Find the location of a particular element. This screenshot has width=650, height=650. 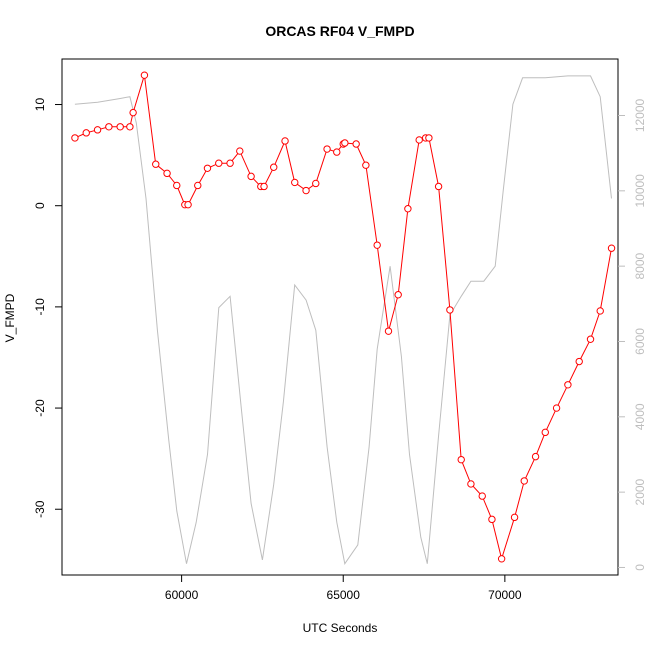

y2-tick-label: 0 is located at coordinates (640, 567).